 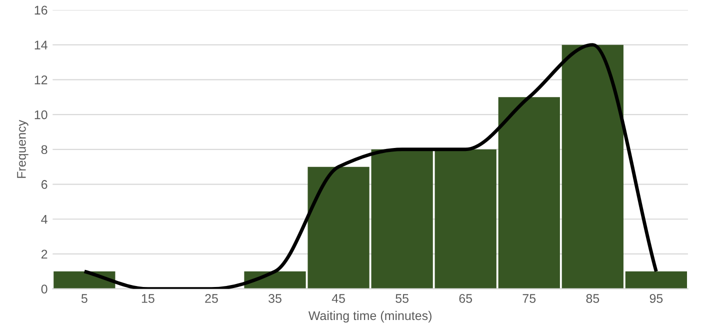 I want to click on x-tick-label: 75, so click(x=529, y=298).